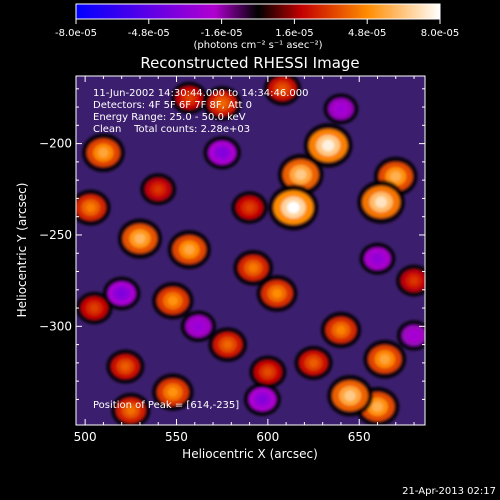  Describe the element at coordinates (55, 235) in the screenshot. I see `y-tick-label: −250` at that location.